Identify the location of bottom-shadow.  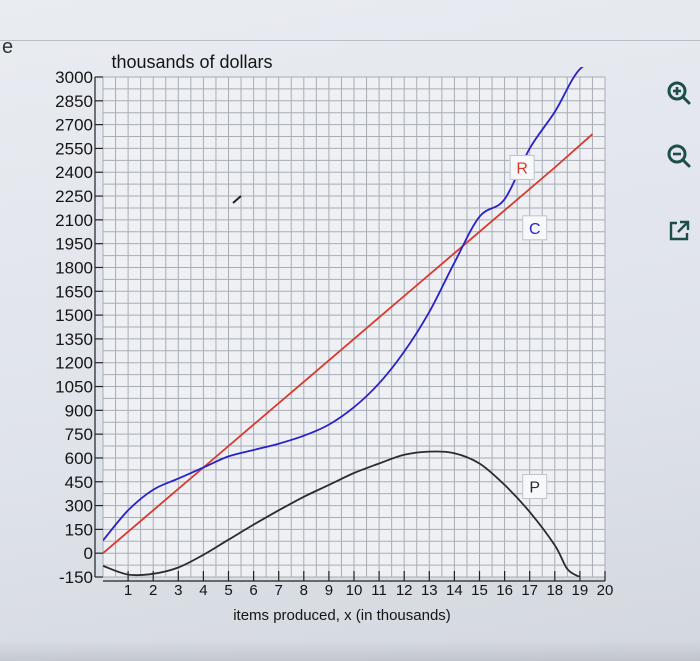
(350, 650).